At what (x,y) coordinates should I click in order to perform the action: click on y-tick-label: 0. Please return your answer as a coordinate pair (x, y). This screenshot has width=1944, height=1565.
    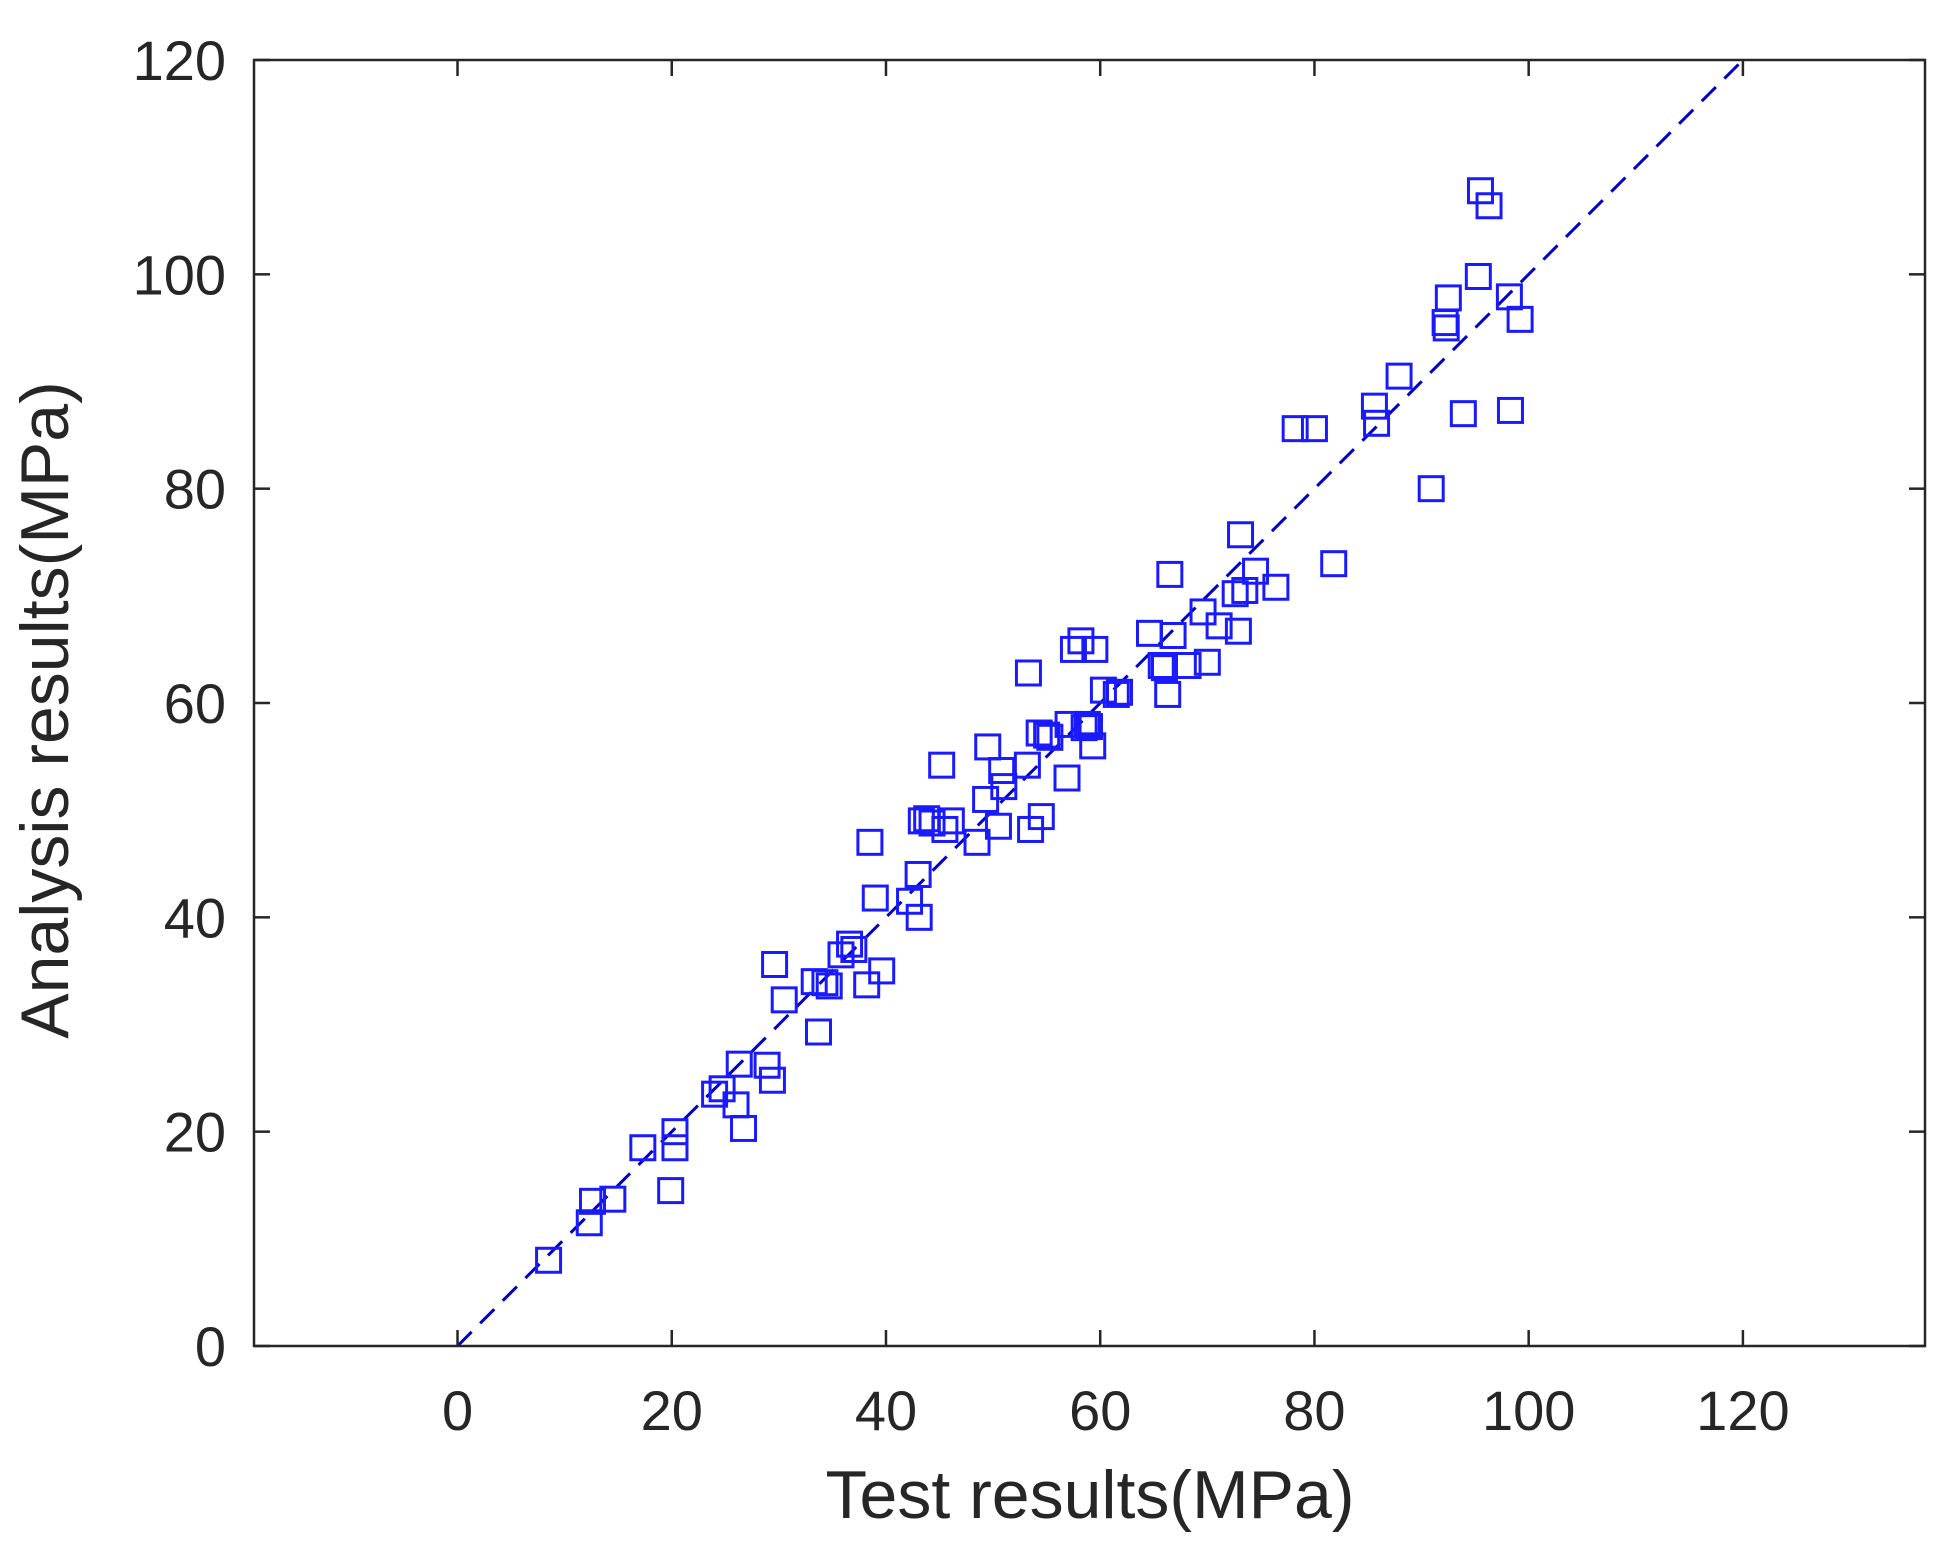
    Looking at the image, I should click on (210, 1346).